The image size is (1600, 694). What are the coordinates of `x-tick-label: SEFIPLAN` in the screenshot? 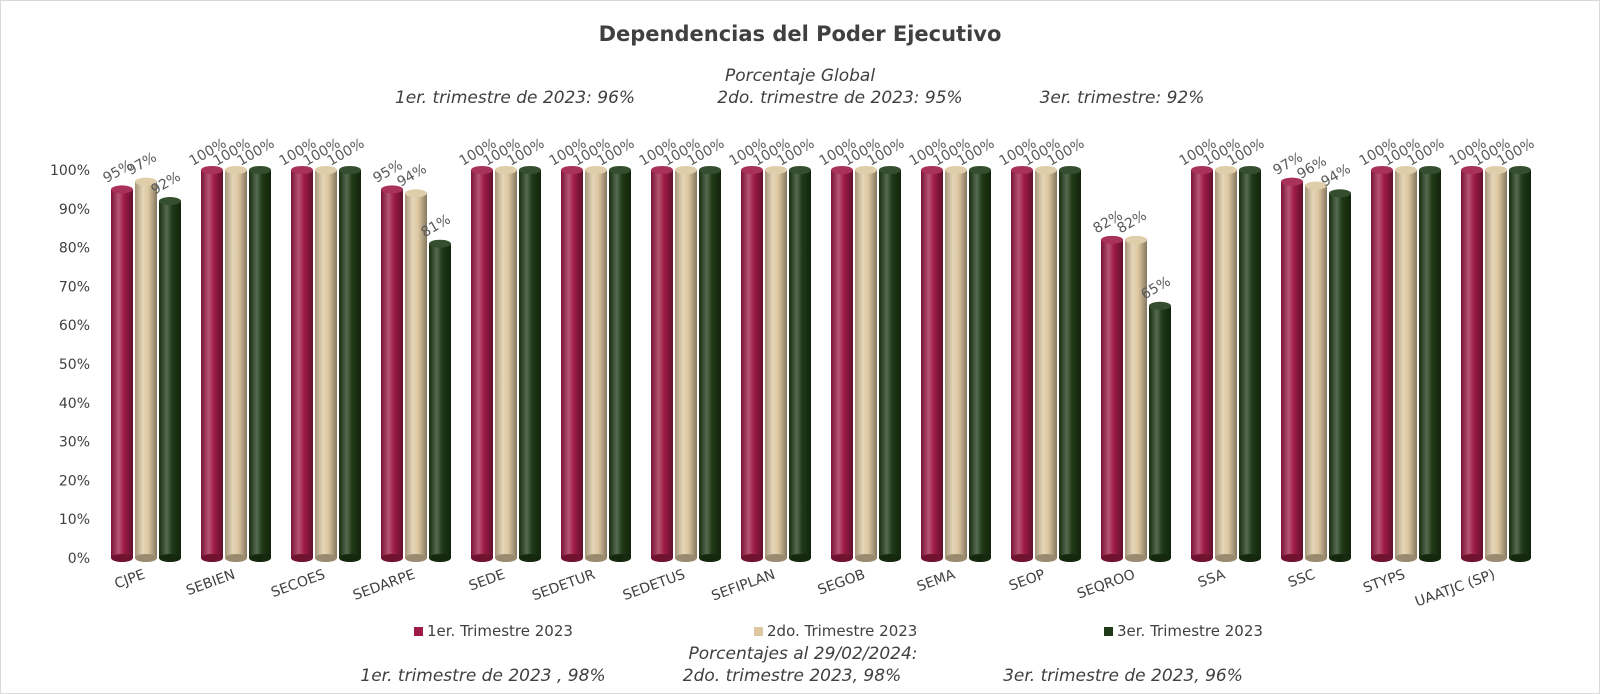 It's located at (743, 586).